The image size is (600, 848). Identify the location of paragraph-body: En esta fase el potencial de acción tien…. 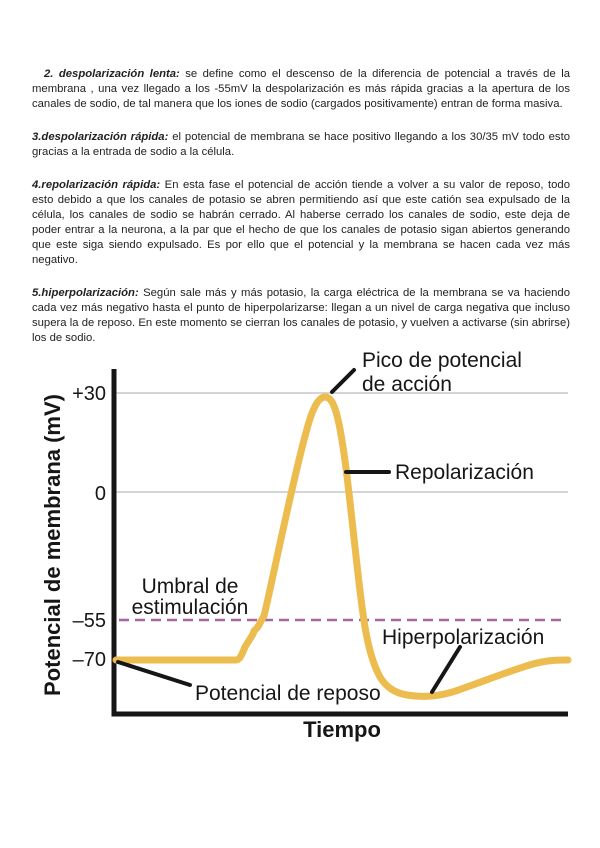
(301, 222).